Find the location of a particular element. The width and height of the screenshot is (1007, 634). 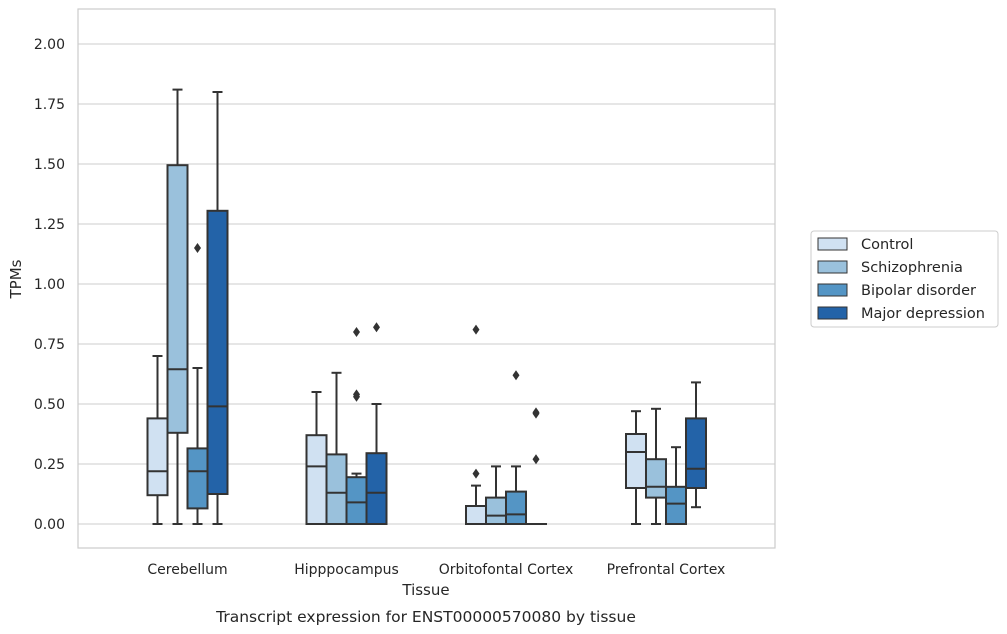

legend-label: Control is located at coordinates (887, 245).